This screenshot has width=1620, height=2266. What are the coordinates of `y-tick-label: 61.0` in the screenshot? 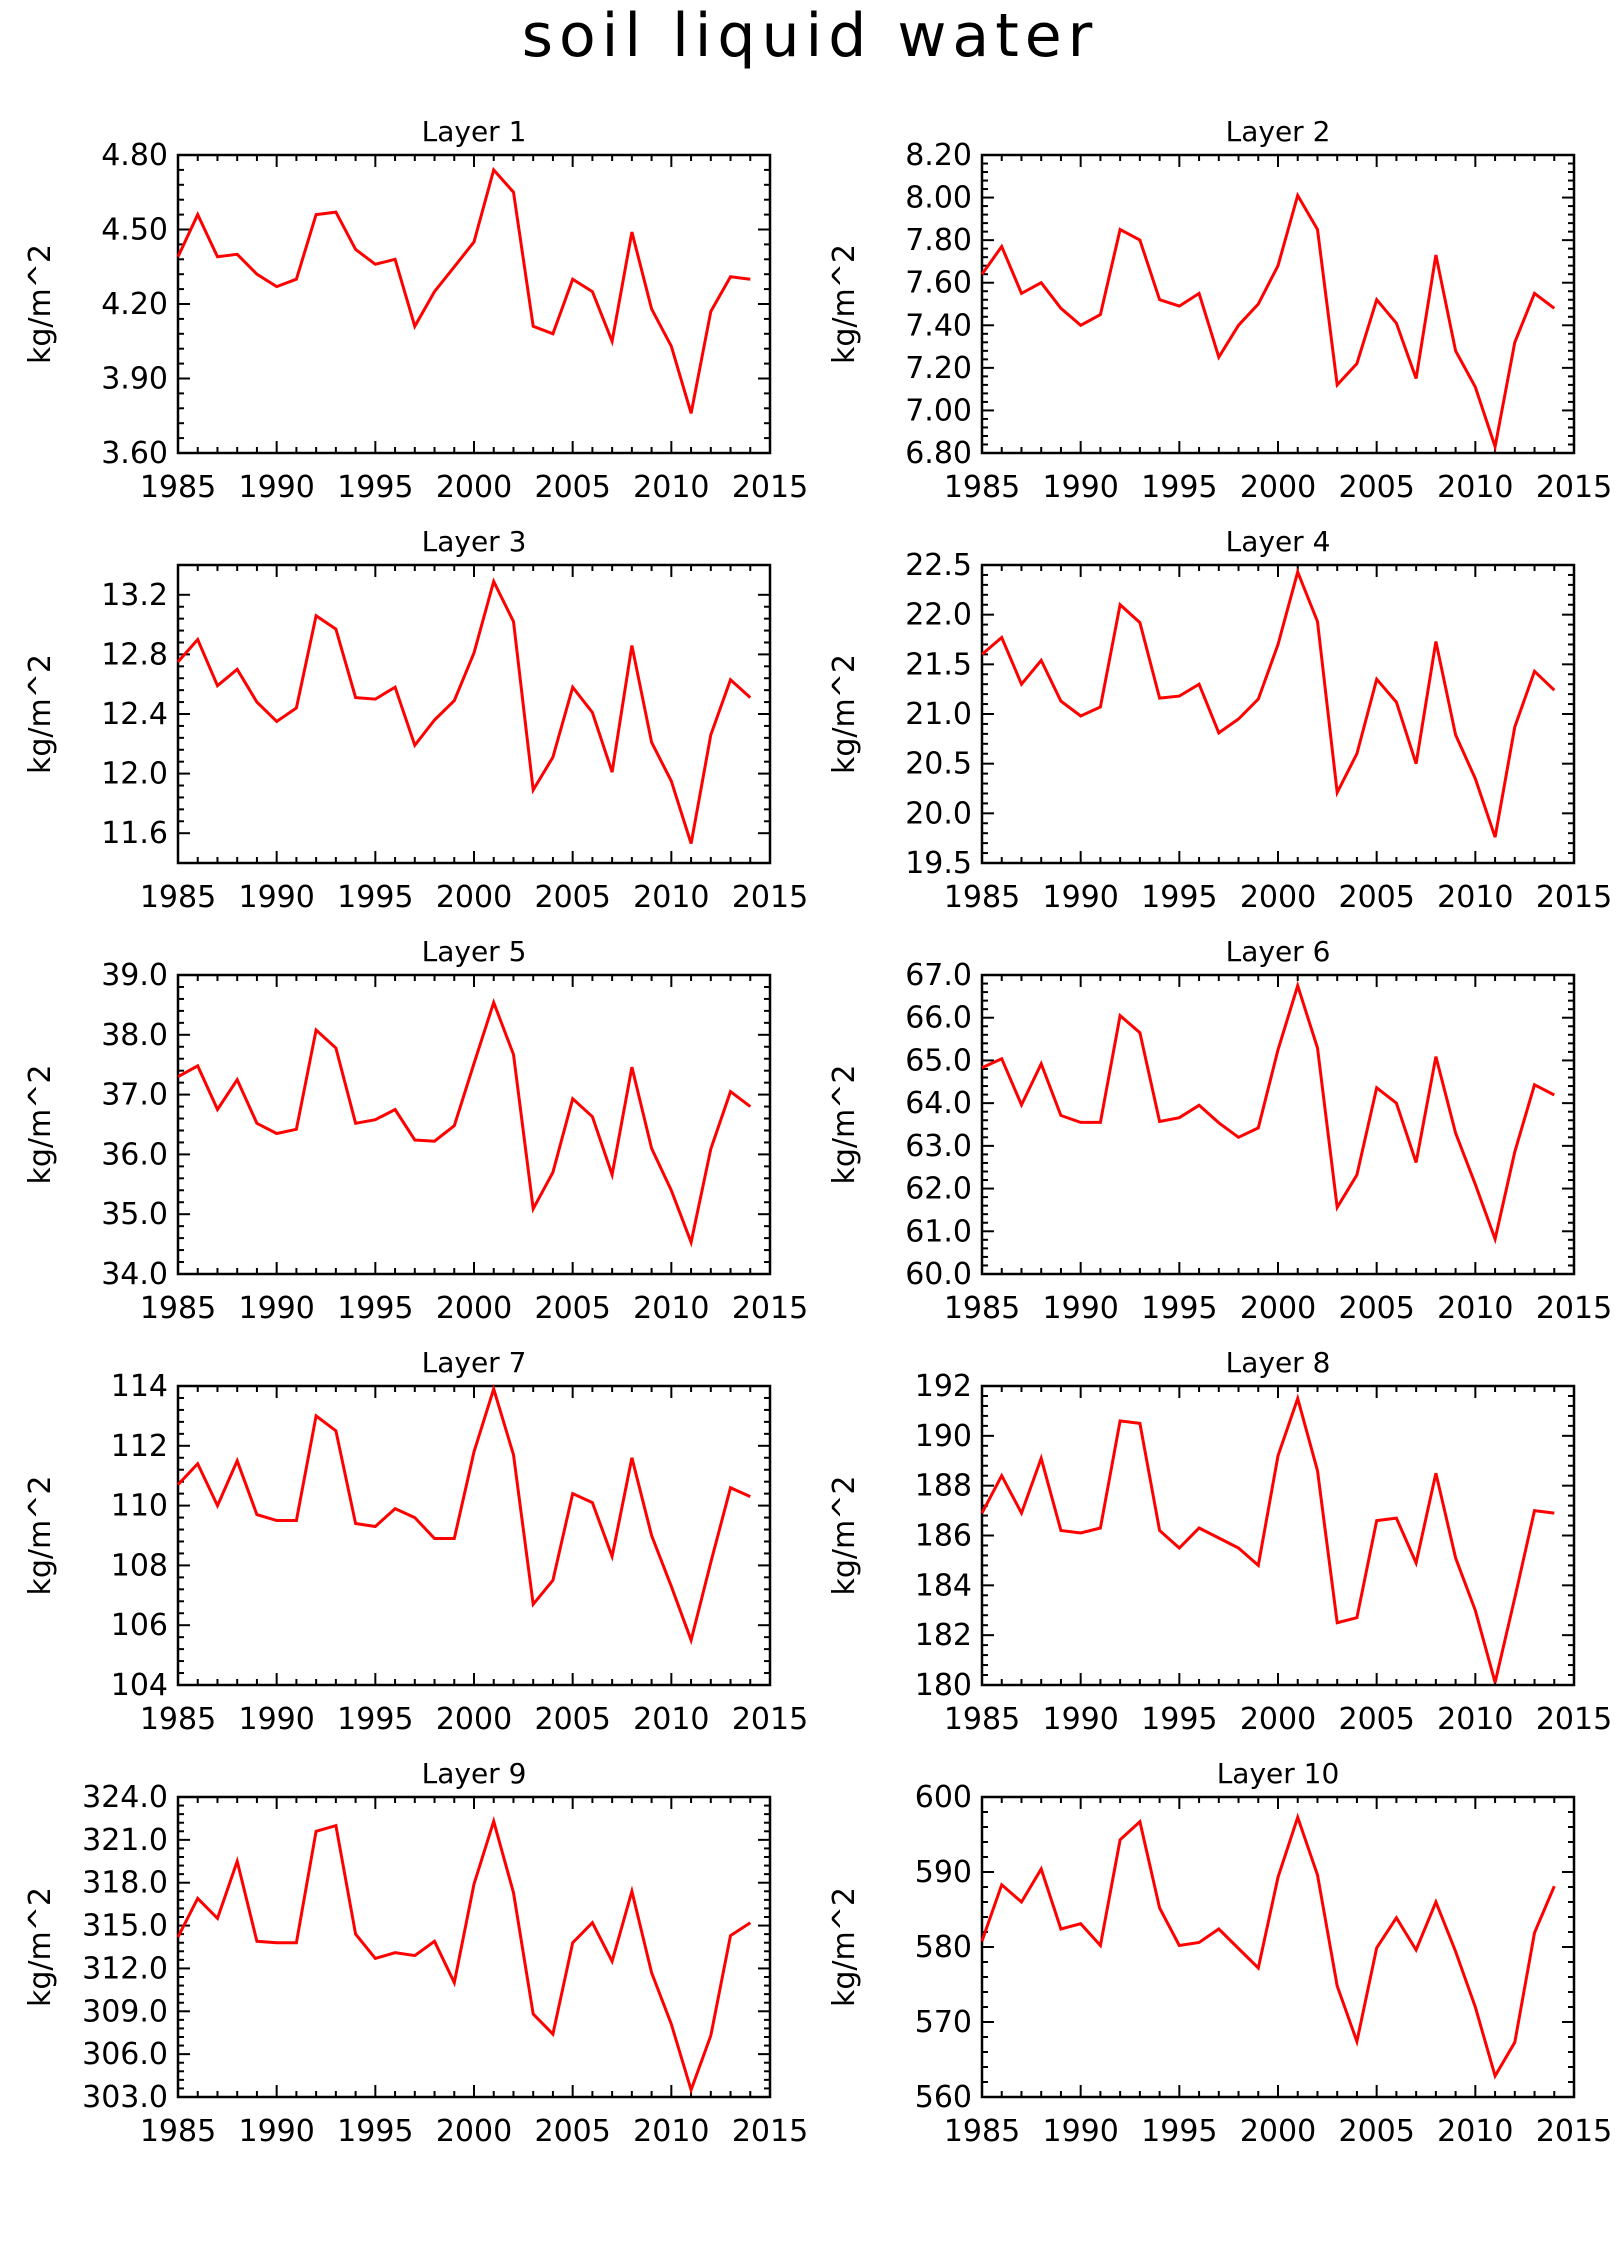 It's located at (938, 1231).